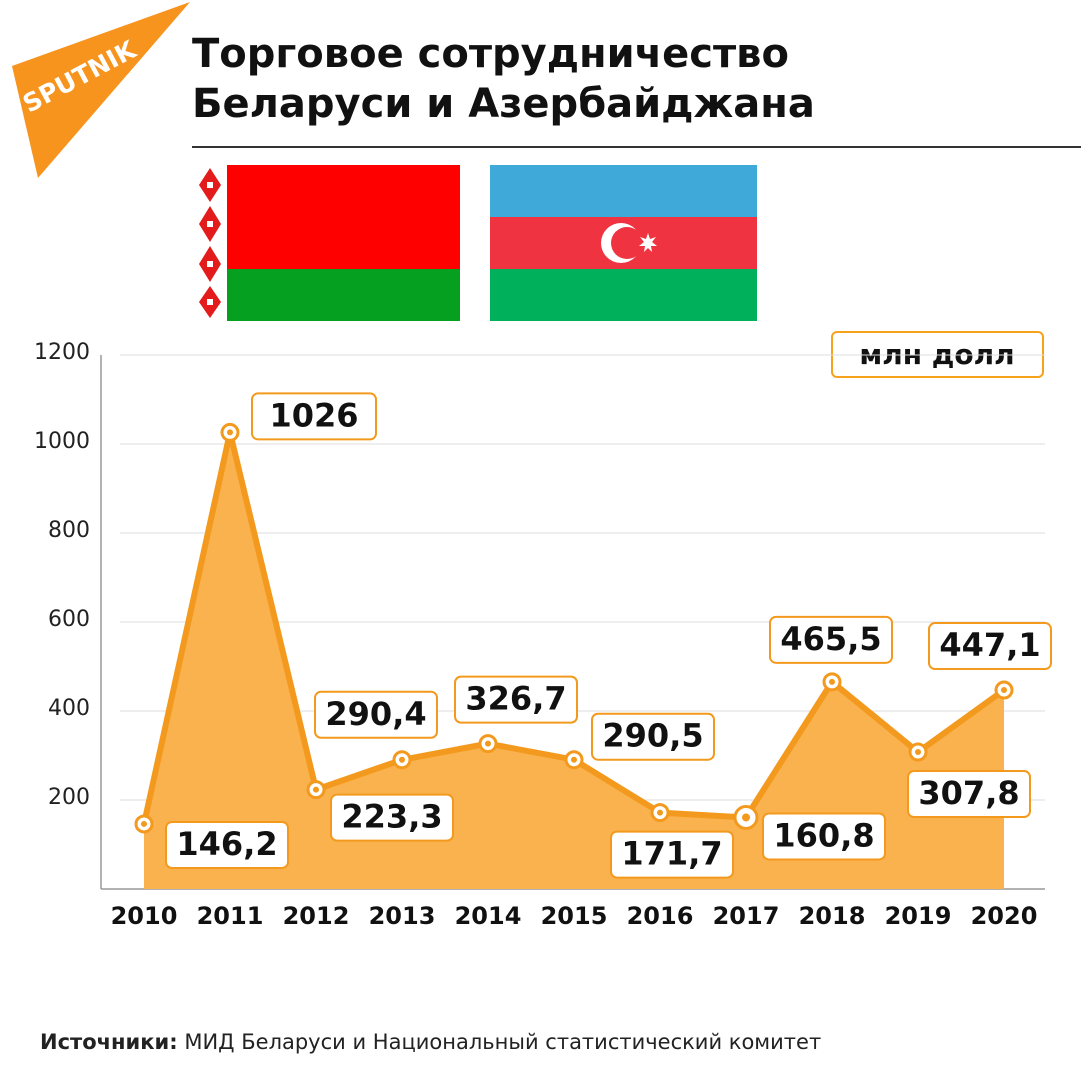 This screenshot has height=1081, width=1081. Describe the element at coordinates (488, 916) in the screenshot. I see `x-tick-label: 2014` at that location.